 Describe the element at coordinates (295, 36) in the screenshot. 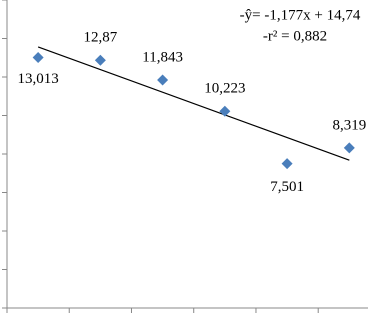

I see `r-squared: -r² = 0,882` at that location.